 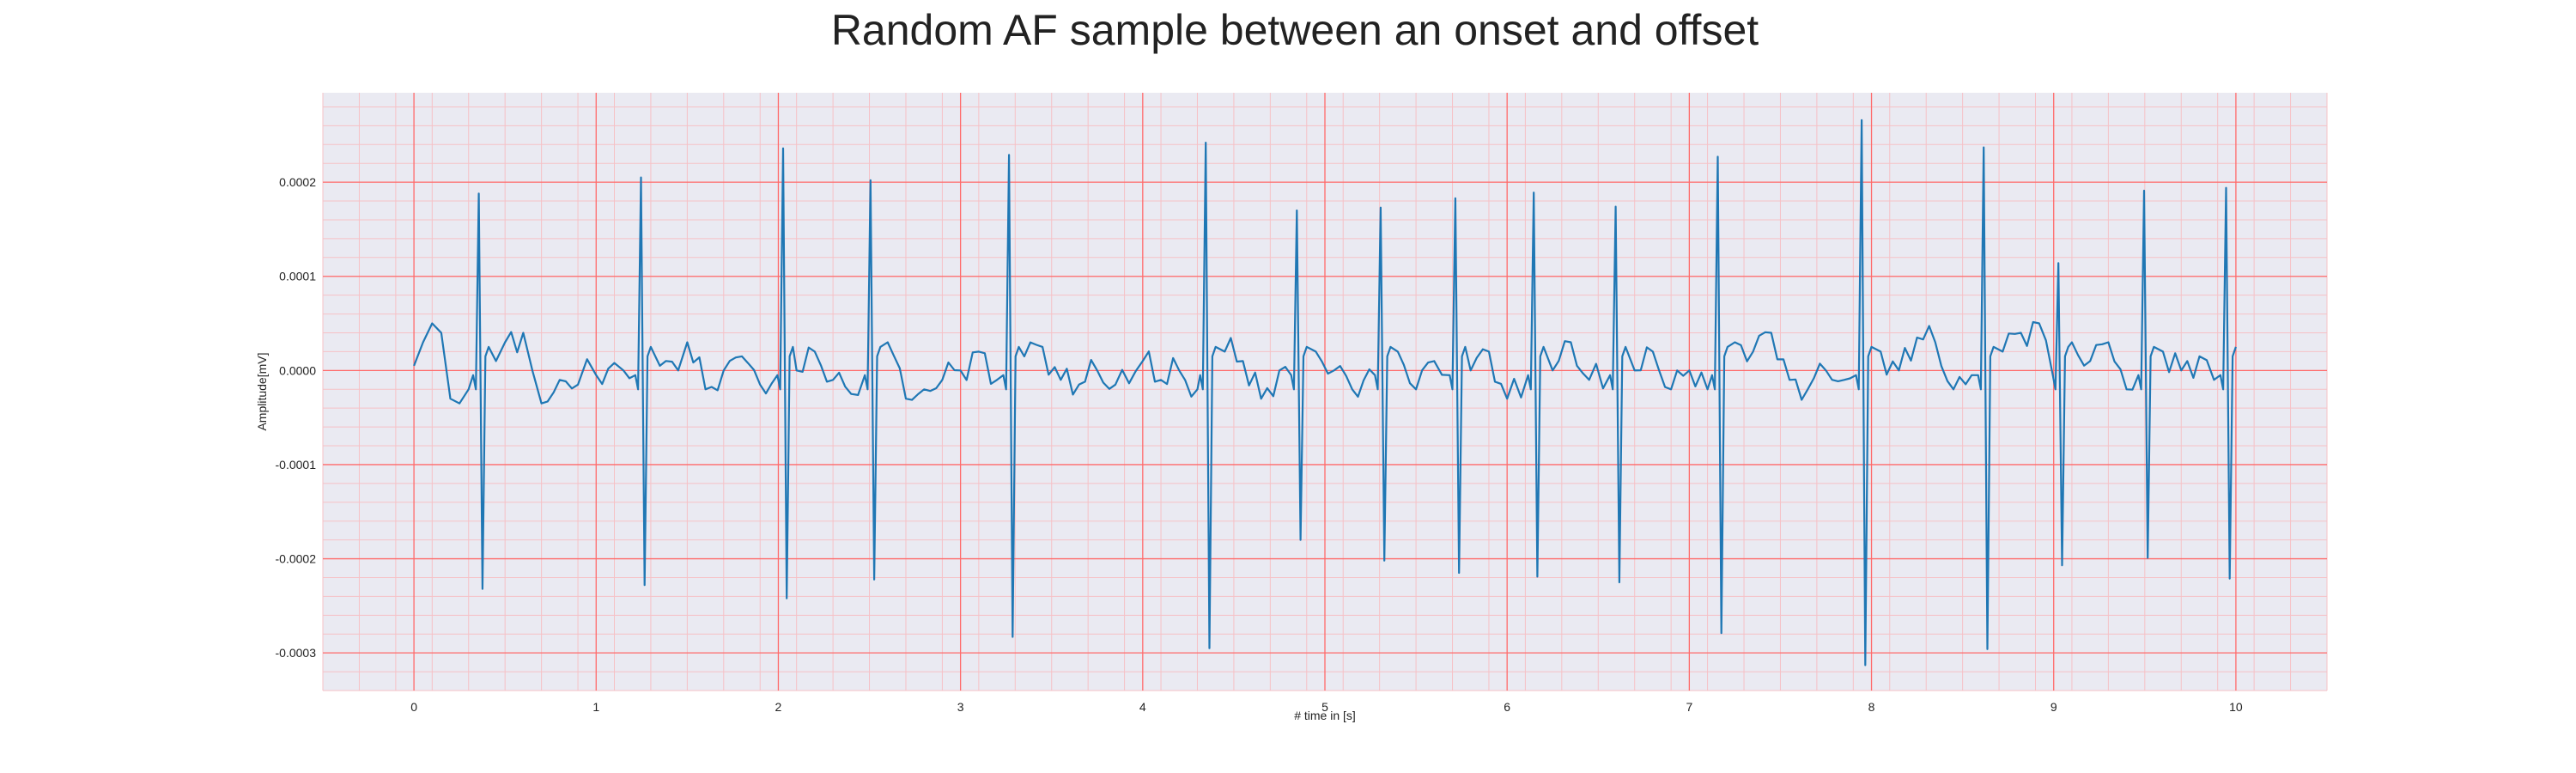 What do you see at coordinates (297, 370) in the screenshot?
I see `y-tick-label: 0.0000` at bounding box center [297, 370].